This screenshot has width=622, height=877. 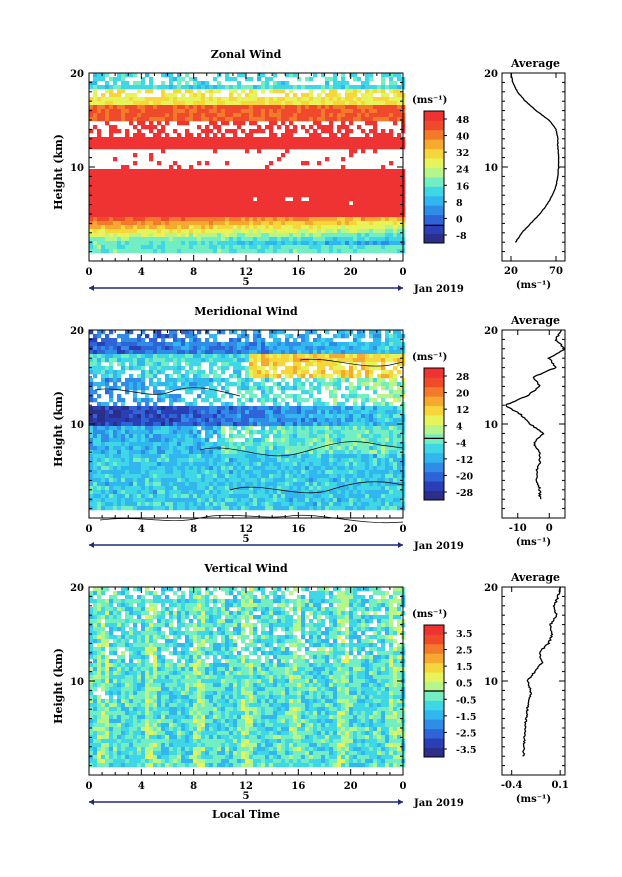 I want to click on colorbar-tick-label: -12, so click(x=464, y=460).